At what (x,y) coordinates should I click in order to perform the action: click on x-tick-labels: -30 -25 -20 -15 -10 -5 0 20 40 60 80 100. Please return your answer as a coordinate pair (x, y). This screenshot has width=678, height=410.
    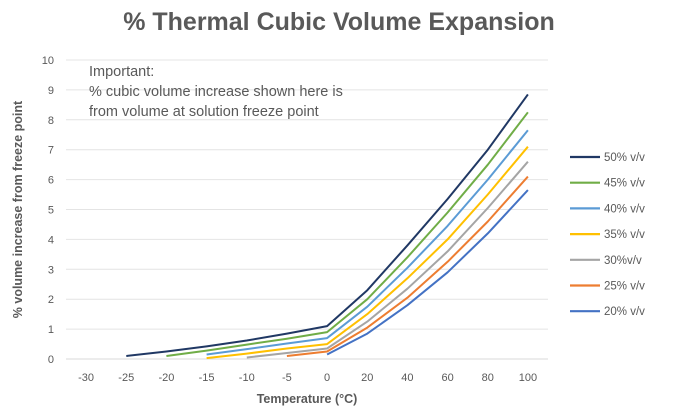
    Looking at the image, I should click on (307, 378).